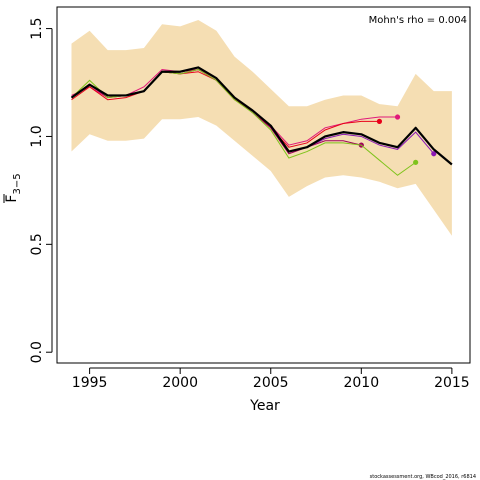 Image resolution: width=480 pixels, height=480 pixels. I want to click on y-tick-label: 0.5, so click(37, 244).